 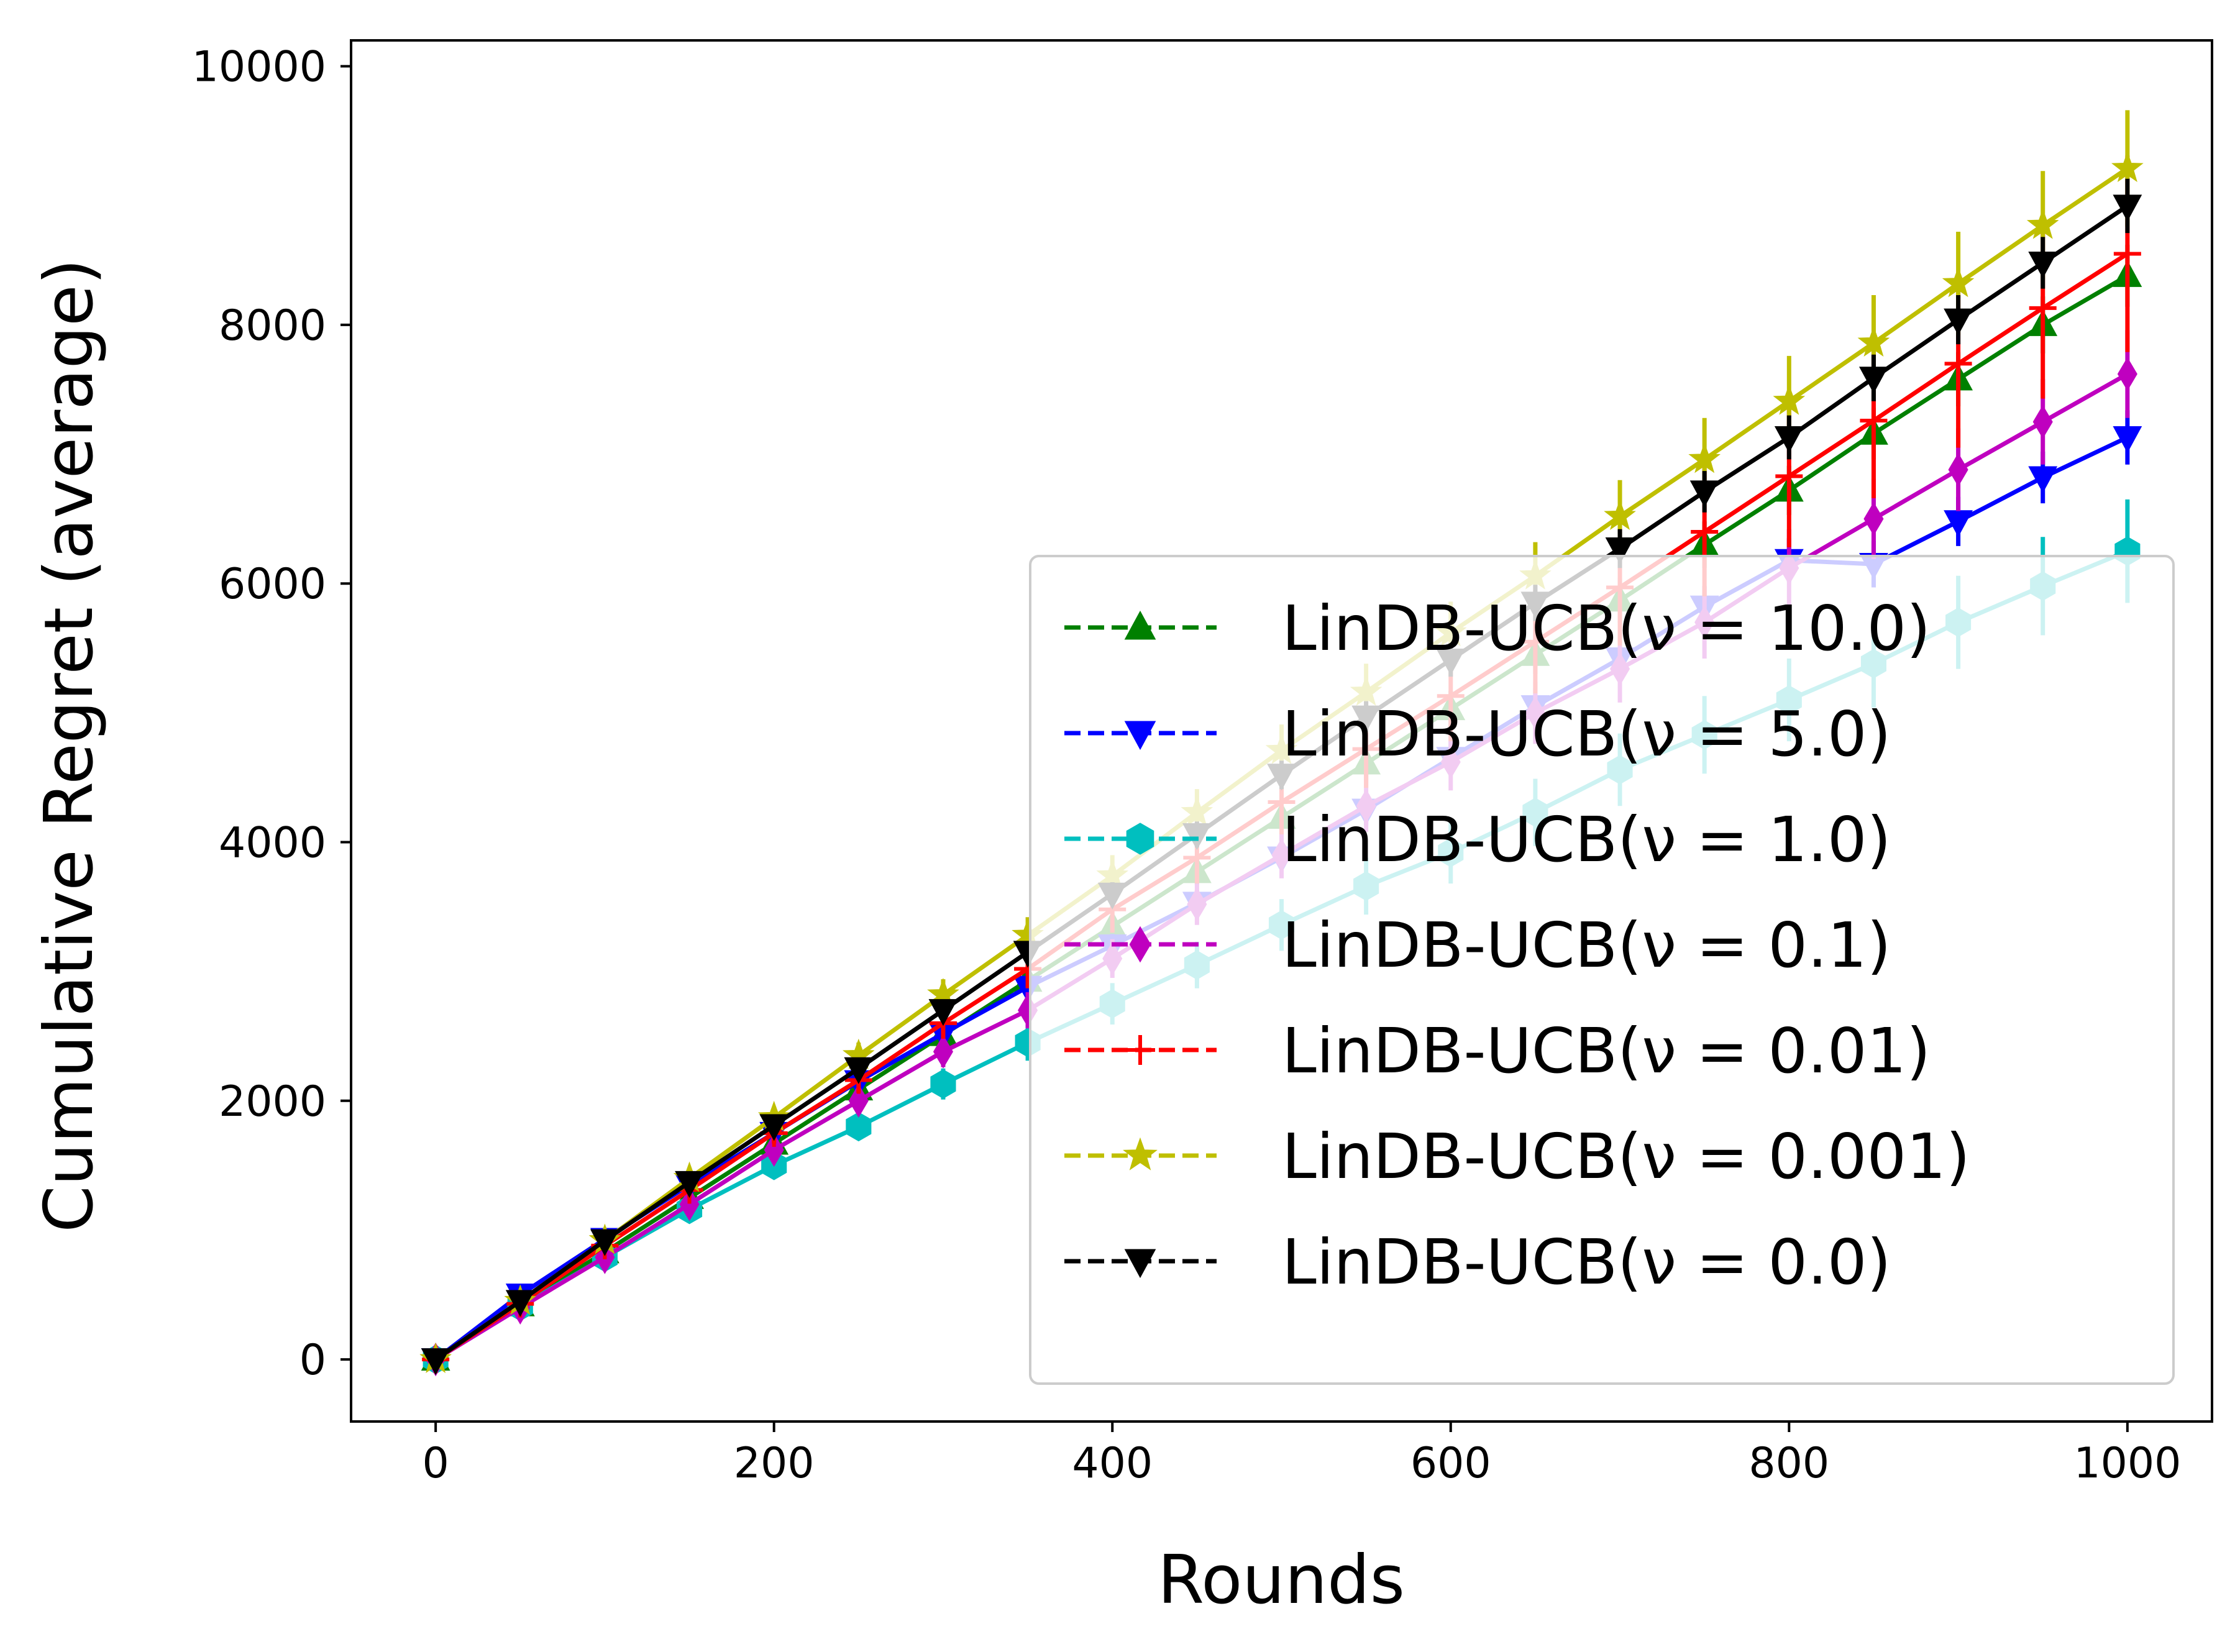 I want to click on x-tick-label: 200, so click(x=774, y=1464).